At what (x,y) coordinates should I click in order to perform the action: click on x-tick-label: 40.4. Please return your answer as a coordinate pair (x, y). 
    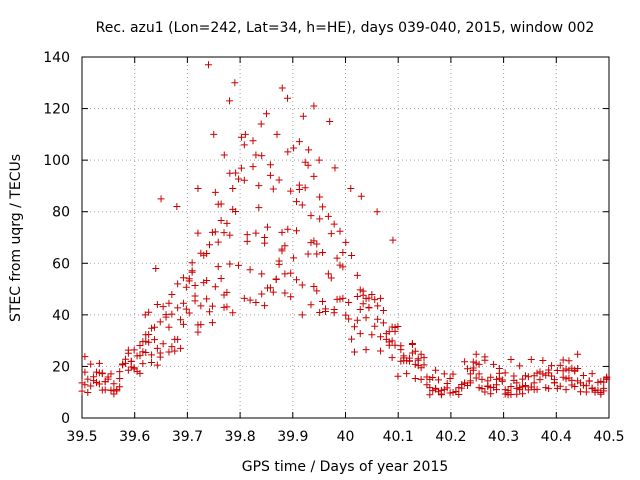
    Looking at the image, I should click on (556, 437).